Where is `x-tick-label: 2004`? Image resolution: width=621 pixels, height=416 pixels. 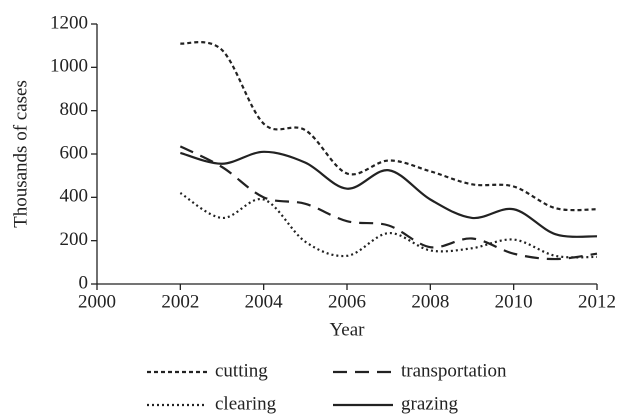 x-tick-label: 2004 is located at coordinates (264, 301).